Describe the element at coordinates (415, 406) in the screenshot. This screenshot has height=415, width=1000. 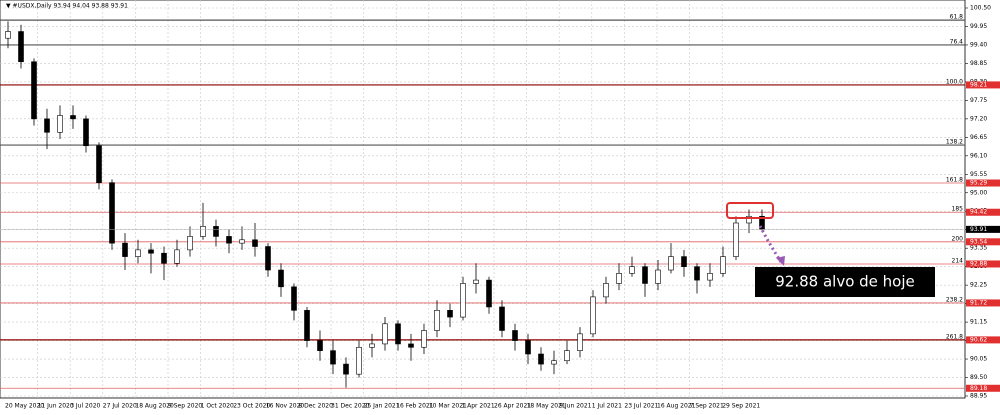
I see `x-tick-label: 16 Feb 2021` at that location.